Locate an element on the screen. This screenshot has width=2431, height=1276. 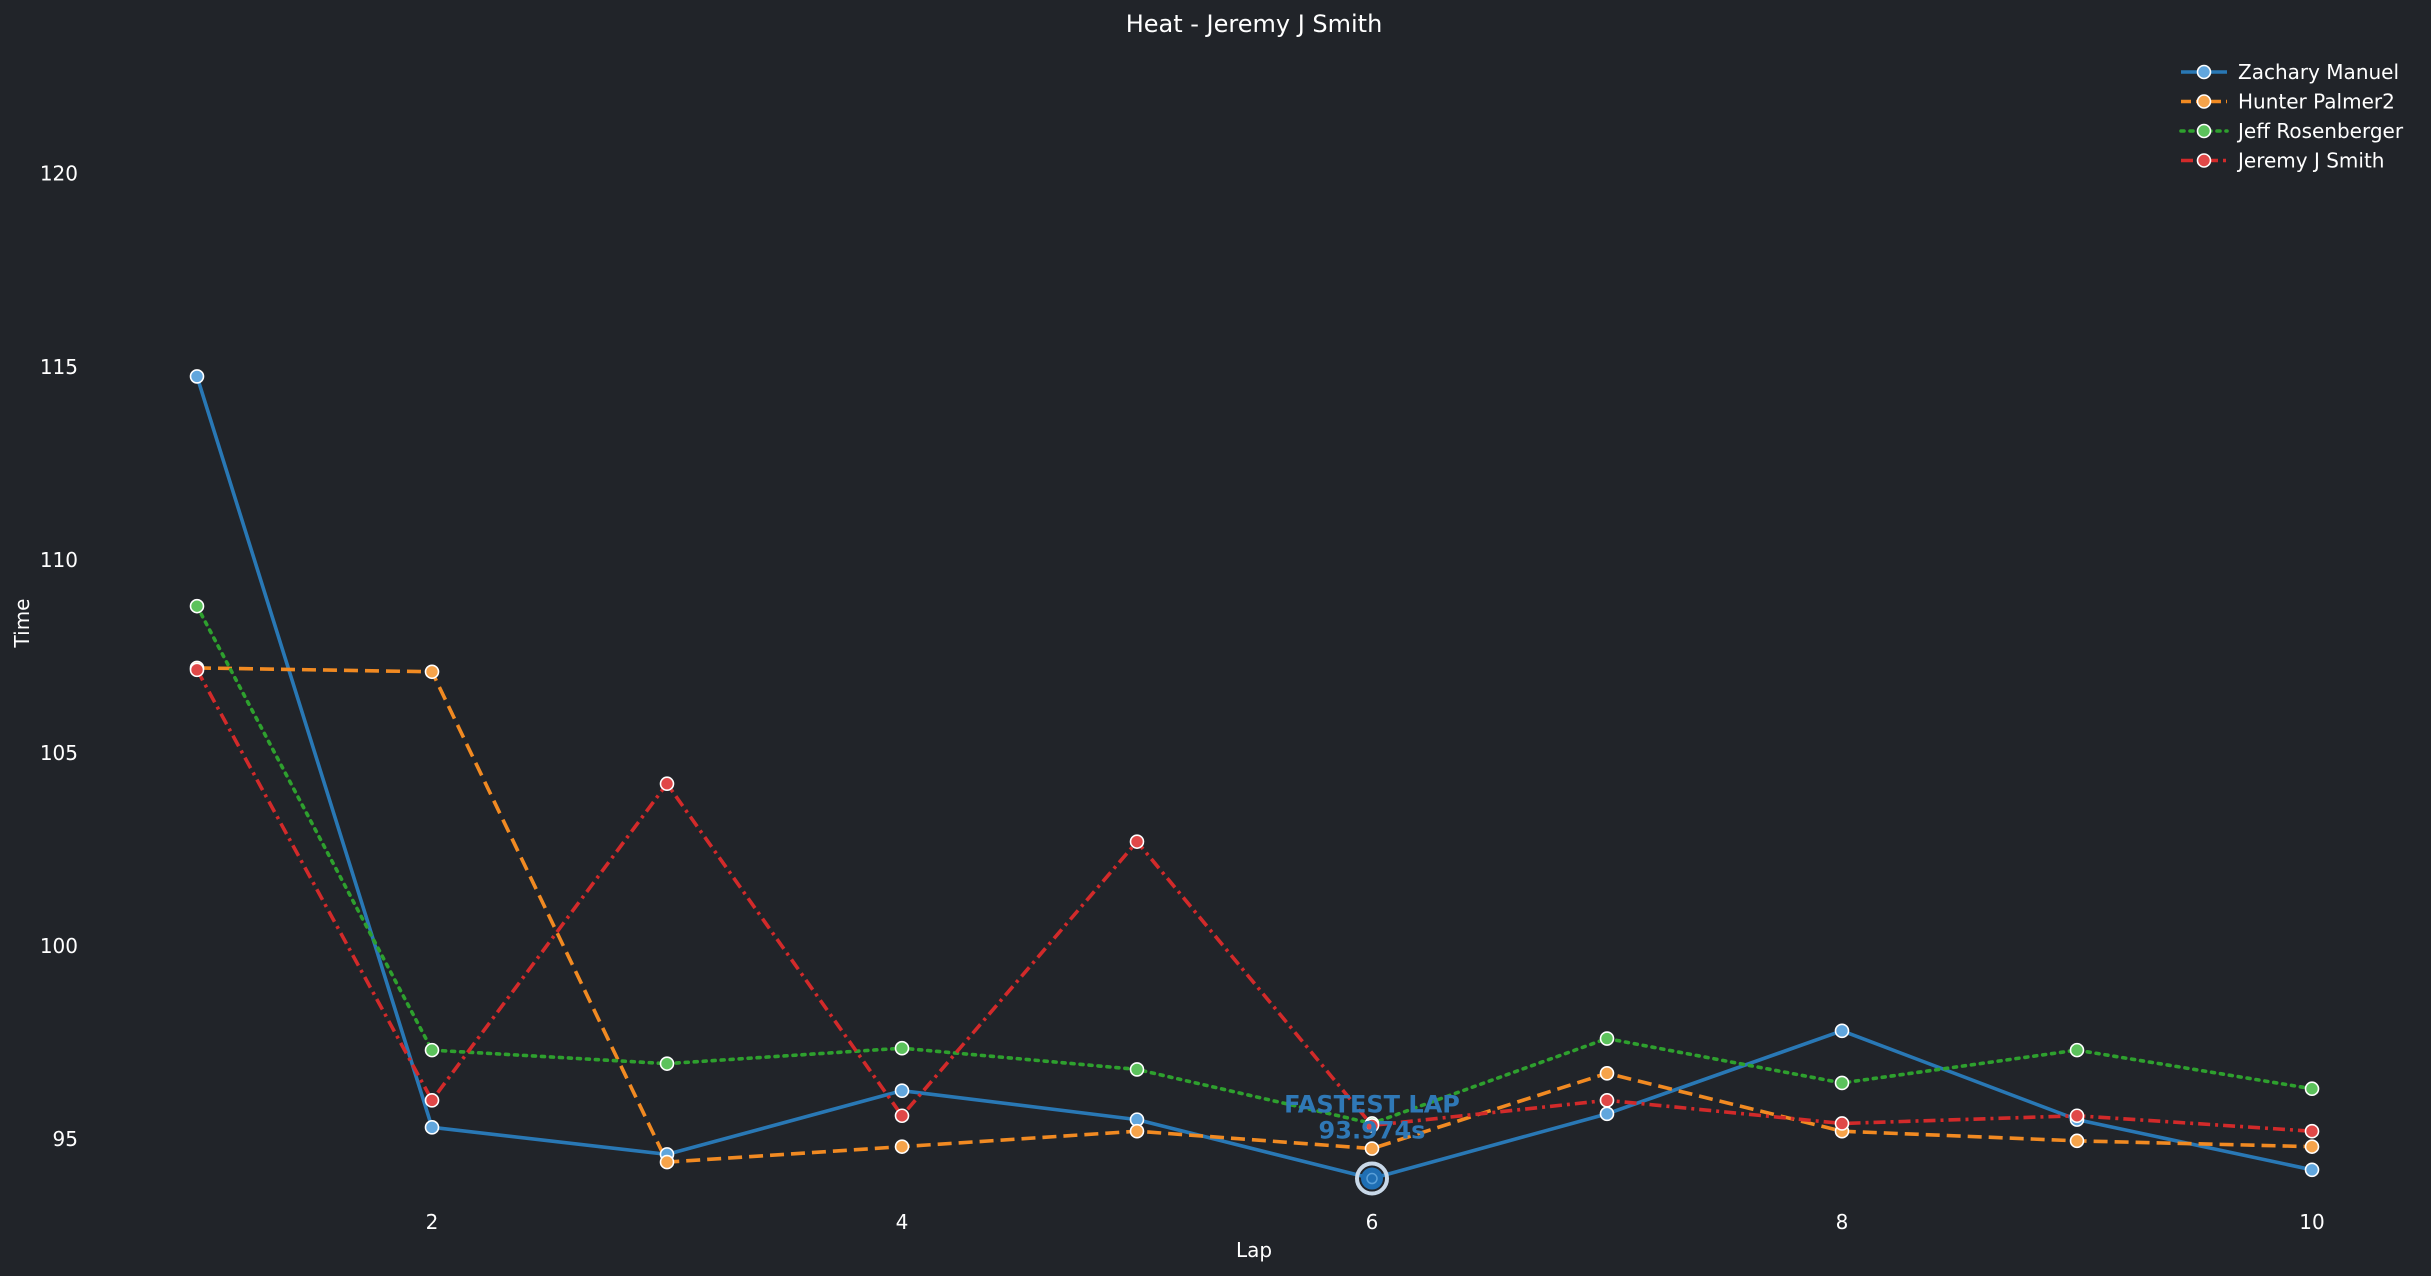
y-tick-label: 115 is located at coordinates (59, 367).